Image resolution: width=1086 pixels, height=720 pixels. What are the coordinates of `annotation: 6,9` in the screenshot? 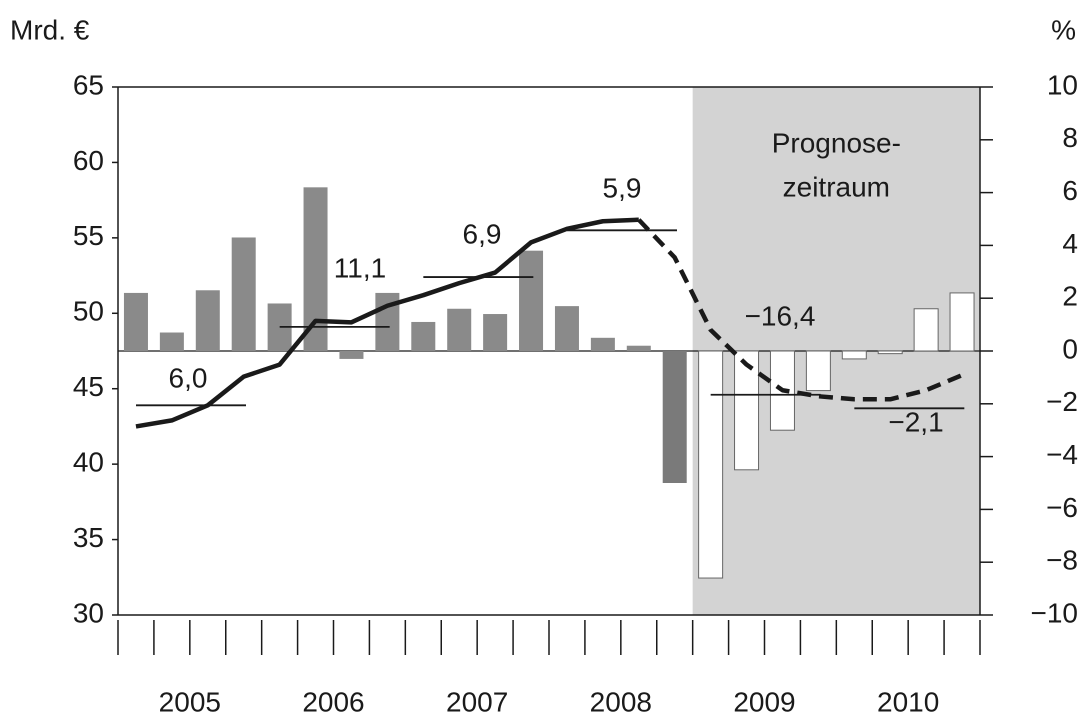 It's located at (482, 233).